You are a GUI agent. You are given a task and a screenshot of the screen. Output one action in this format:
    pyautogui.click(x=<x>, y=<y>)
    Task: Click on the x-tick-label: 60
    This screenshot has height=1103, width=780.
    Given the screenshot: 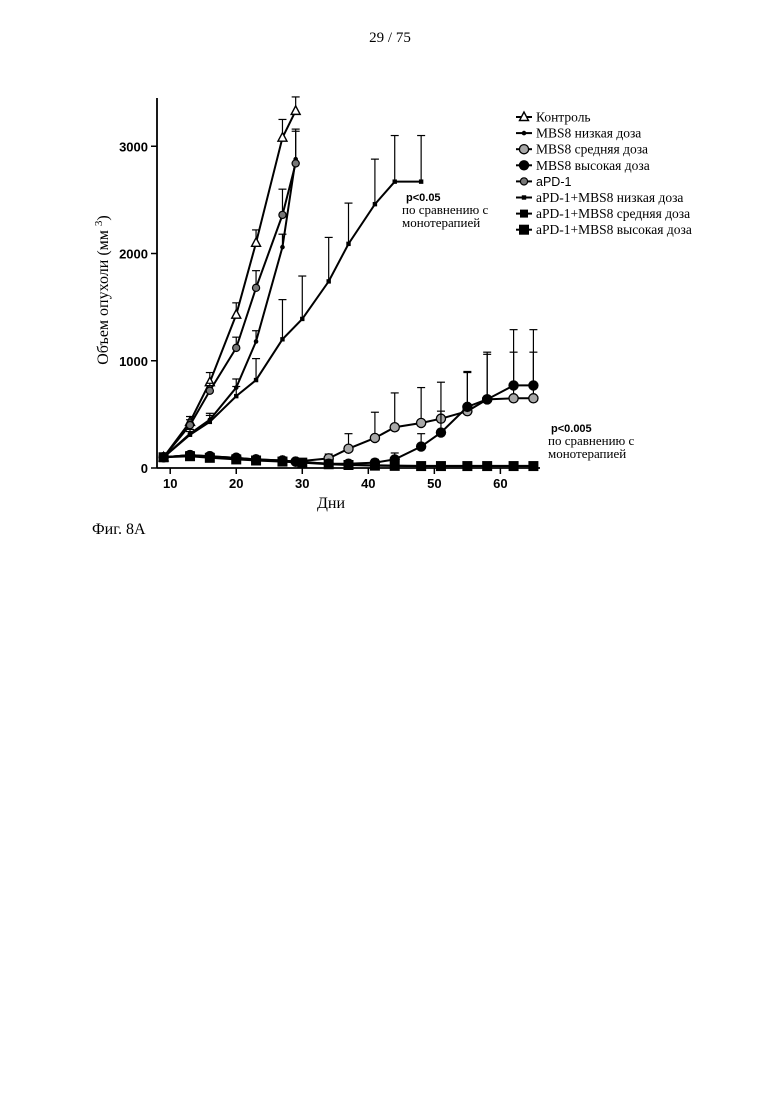 What is the action you would take?
    pyautogui.click(x=500, y=483)
    